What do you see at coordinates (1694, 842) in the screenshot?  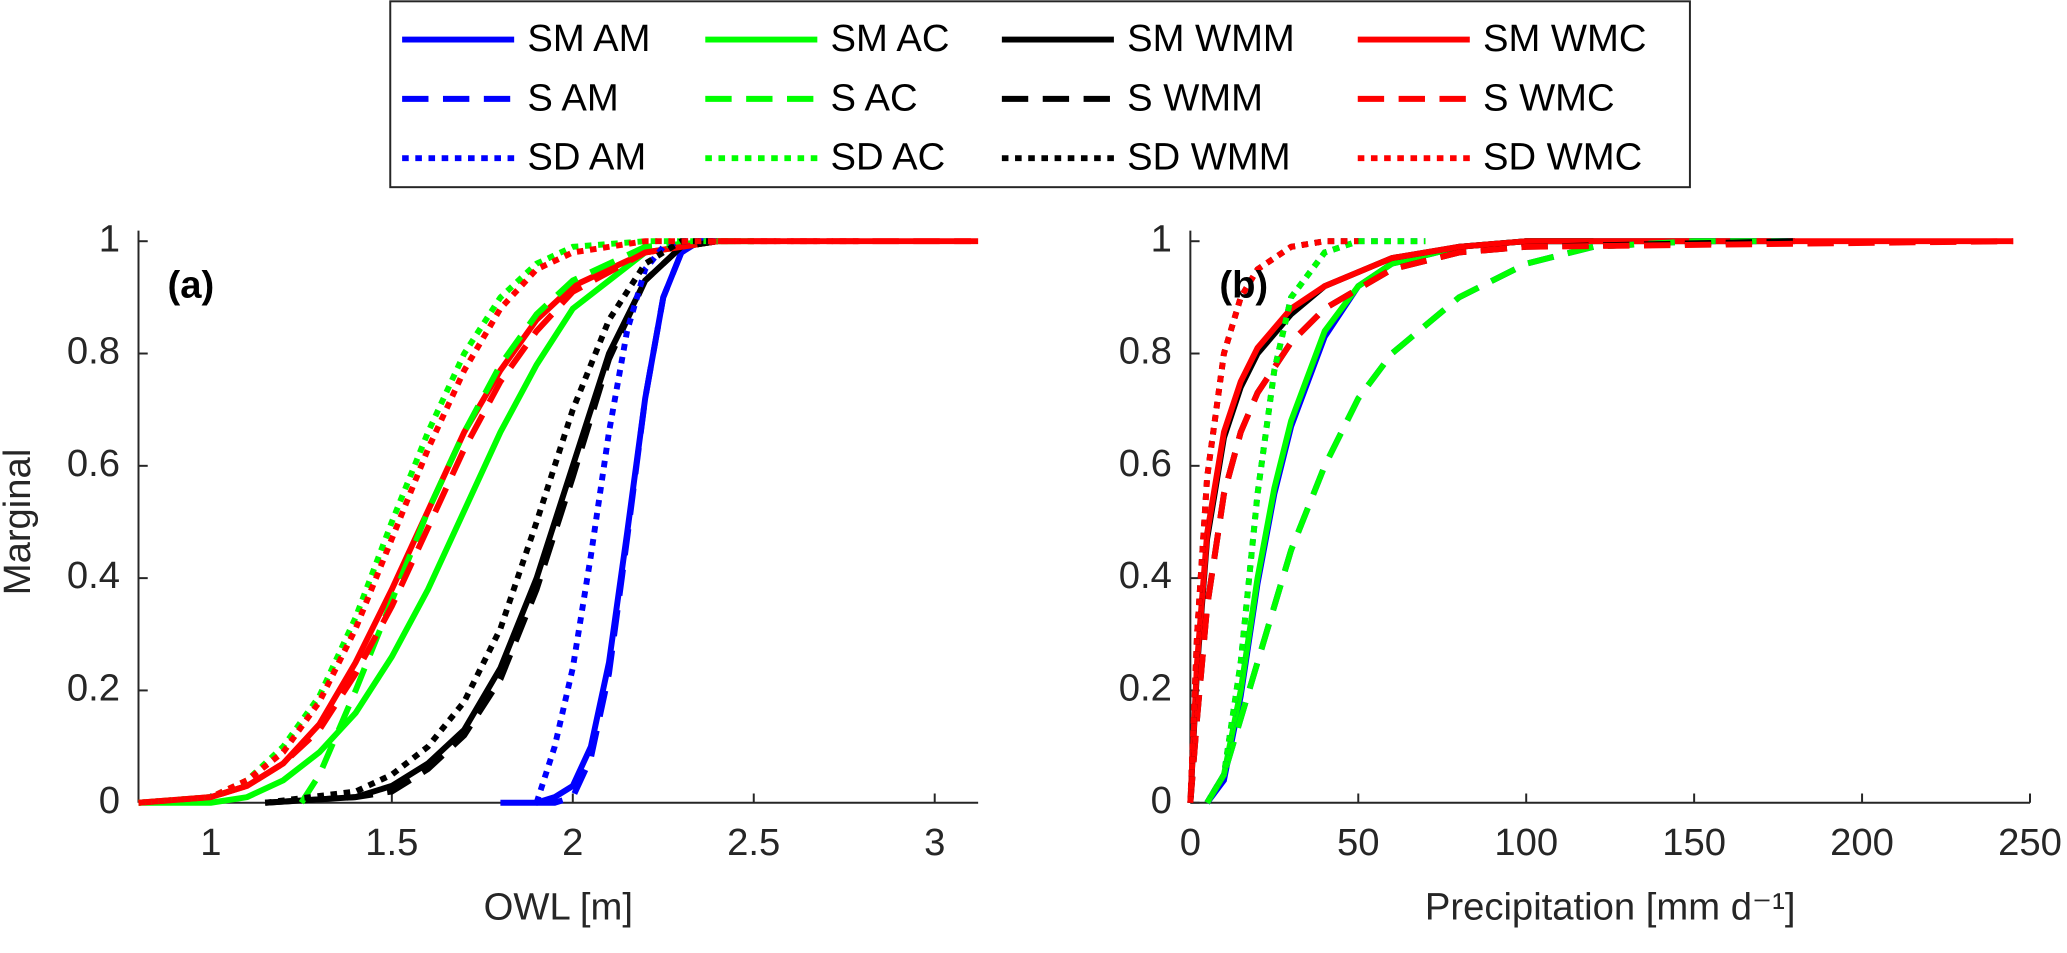 I see `x-tick-label: 150` at bounding box center [1694, 842].